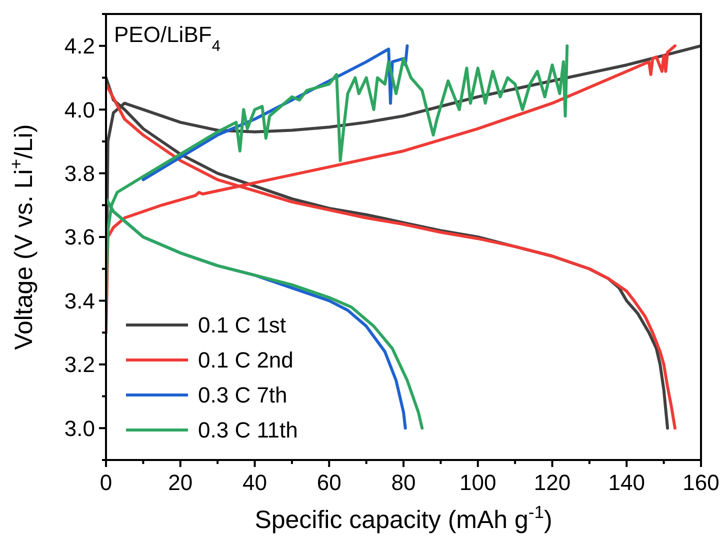  Describe the element at coordinates (403, 518) in the screenshot. I see `x-axis-title: Specific capacity (mAh g$^{-1}$)` at that location.